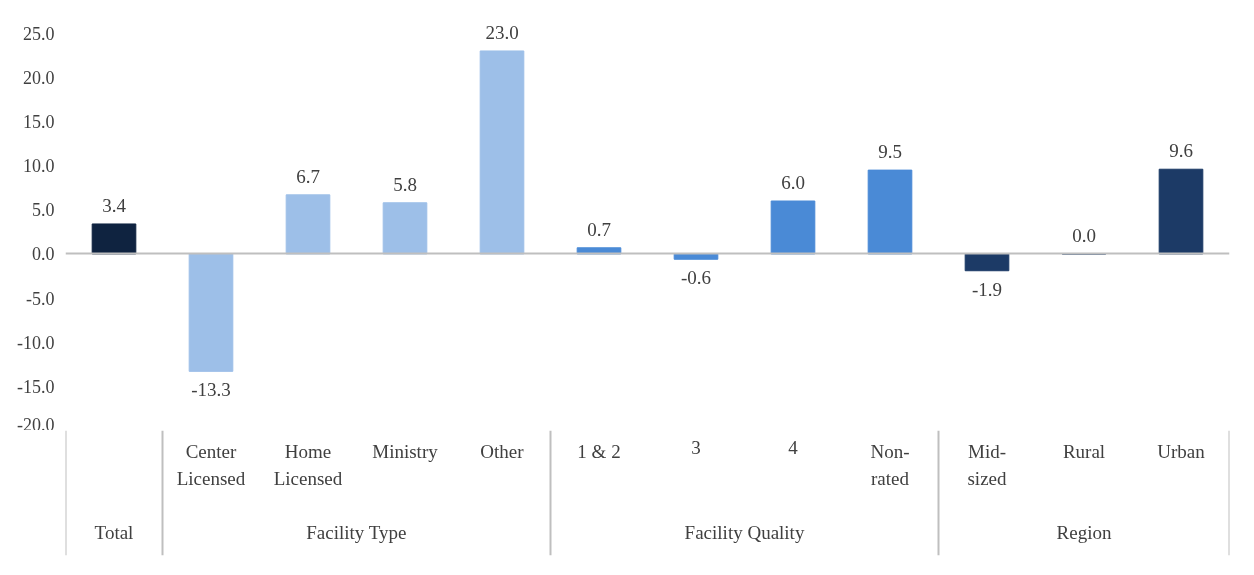 The height and width of the screenshot is (575, 1254). What do you see at coordinates (987, 289) in the screenshot?
I see `data-label: -1.9` at bounding box center [987, 289].